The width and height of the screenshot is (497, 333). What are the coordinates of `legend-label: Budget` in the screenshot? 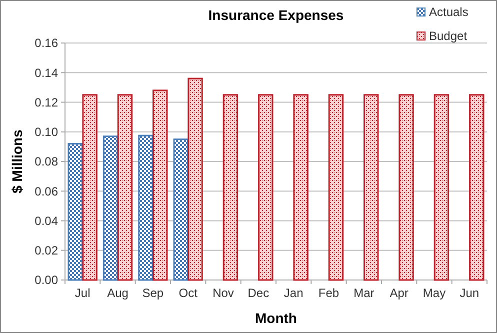 It's located at (448, 36).